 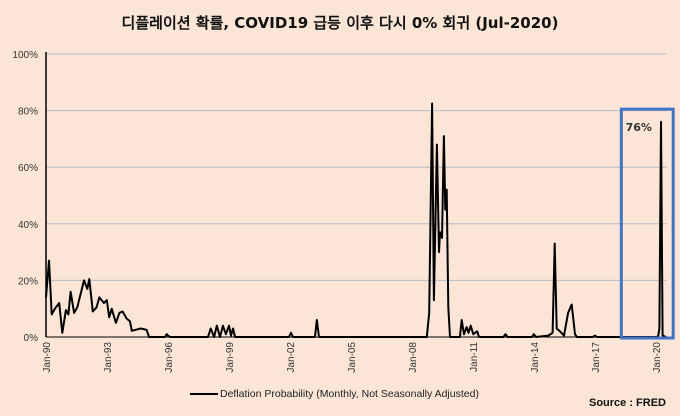 I want to click on x-tick-label: Jan-90, so click(x=47, y=357).